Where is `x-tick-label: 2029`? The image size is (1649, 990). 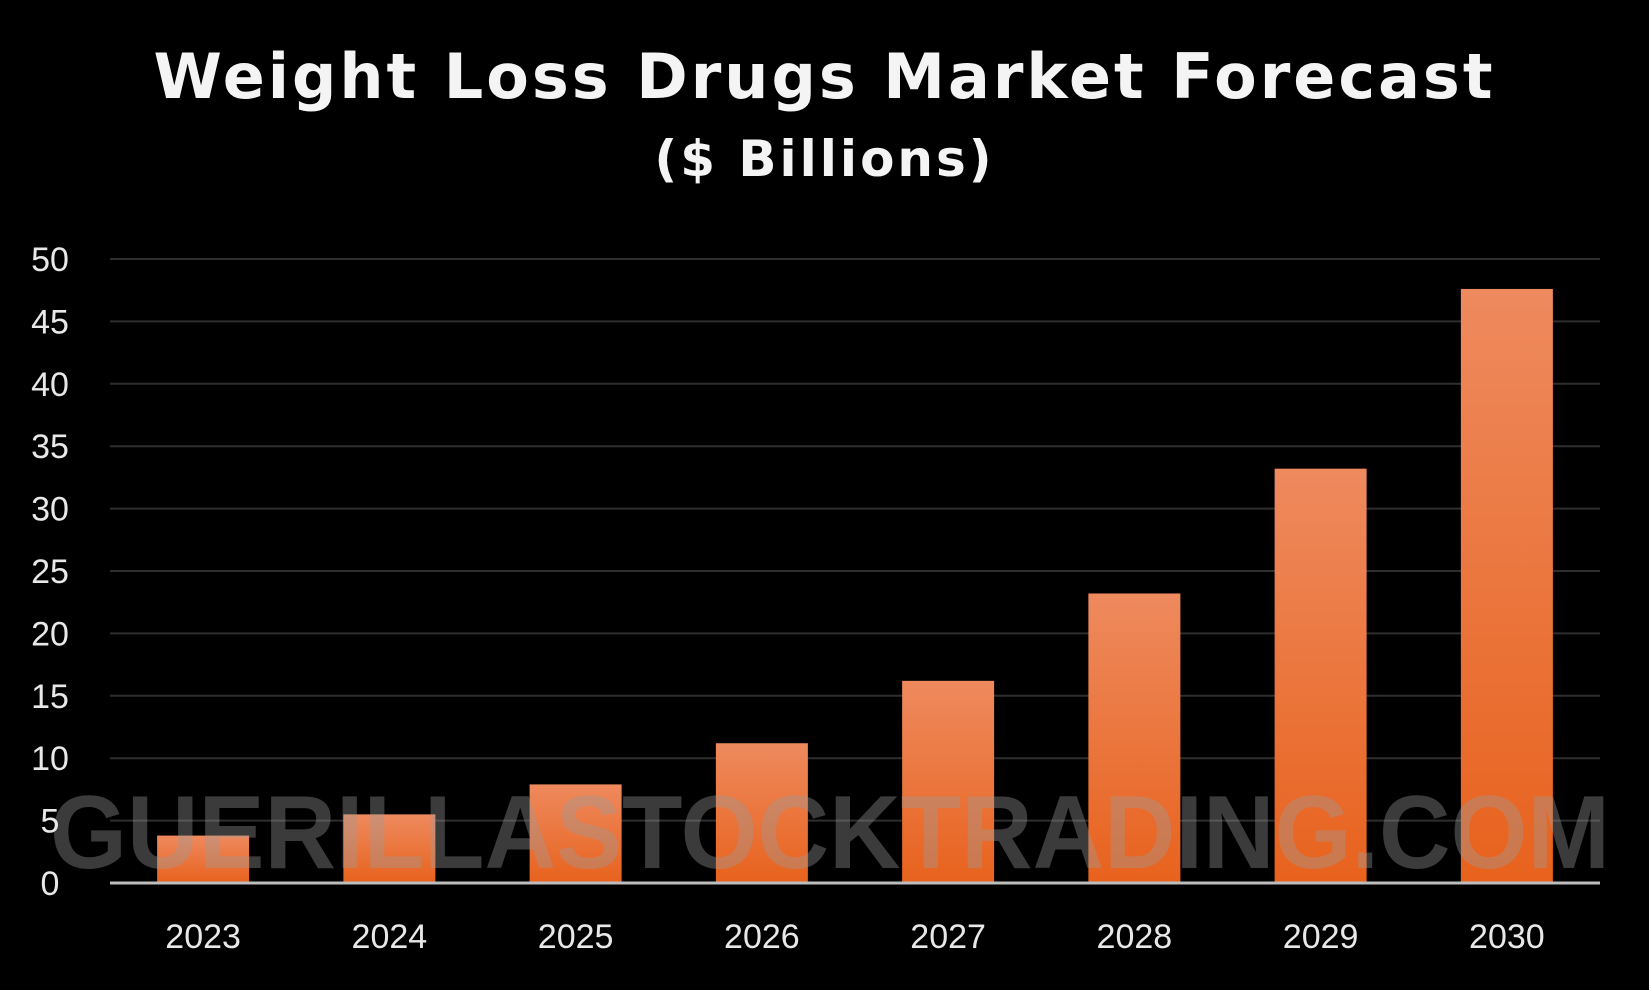
x-tick-label: 2029 is located at coordinates (1321, 937).